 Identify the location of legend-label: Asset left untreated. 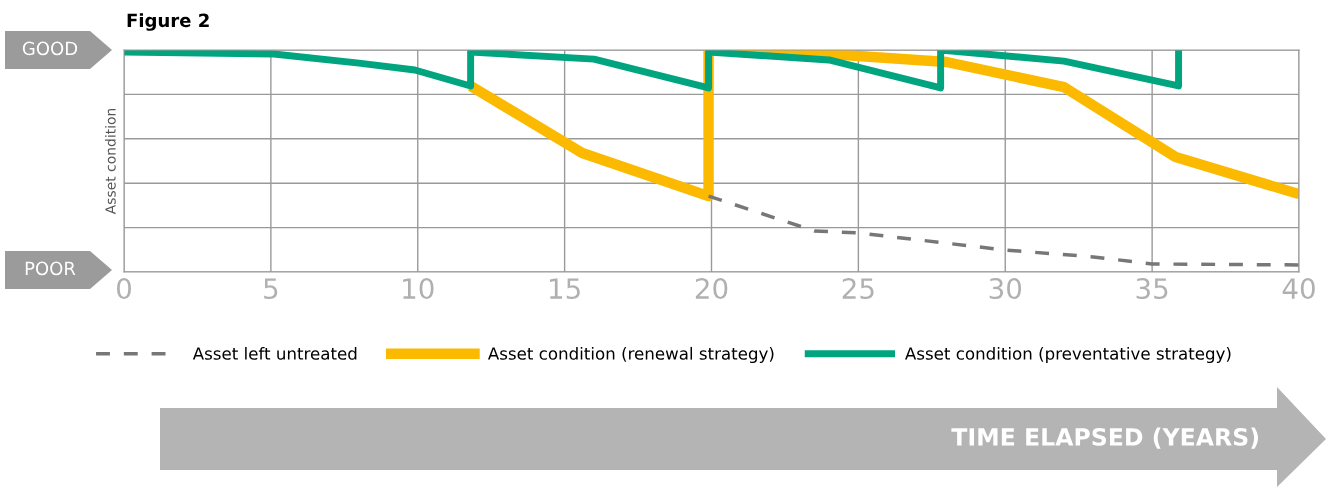
(274, 353).